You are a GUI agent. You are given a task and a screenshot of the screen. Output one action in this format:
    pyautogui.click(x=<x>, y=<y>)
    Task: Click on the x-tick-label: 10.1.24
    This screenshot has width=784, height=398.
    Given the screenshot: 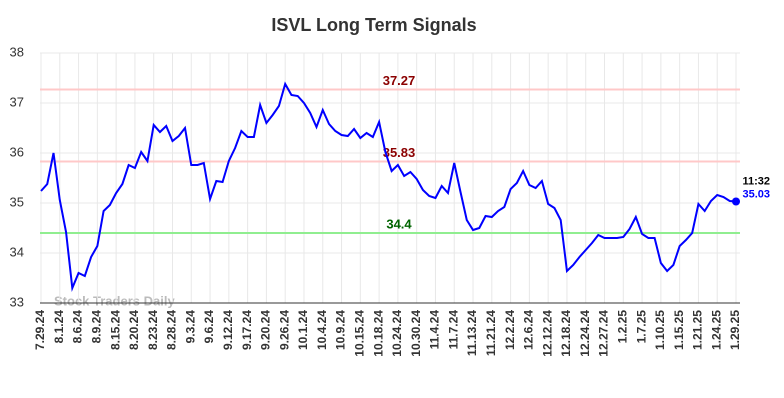 What is the action you would take?
    pyautogui.click(x=303, y=330)
    